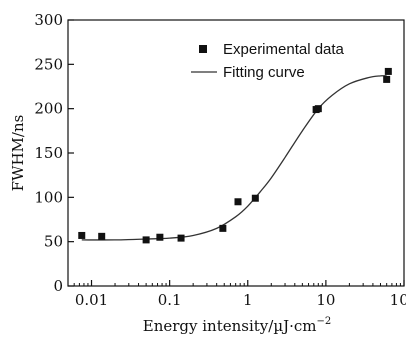  I want to click on x-tick-label: 10, so click(325, 300).